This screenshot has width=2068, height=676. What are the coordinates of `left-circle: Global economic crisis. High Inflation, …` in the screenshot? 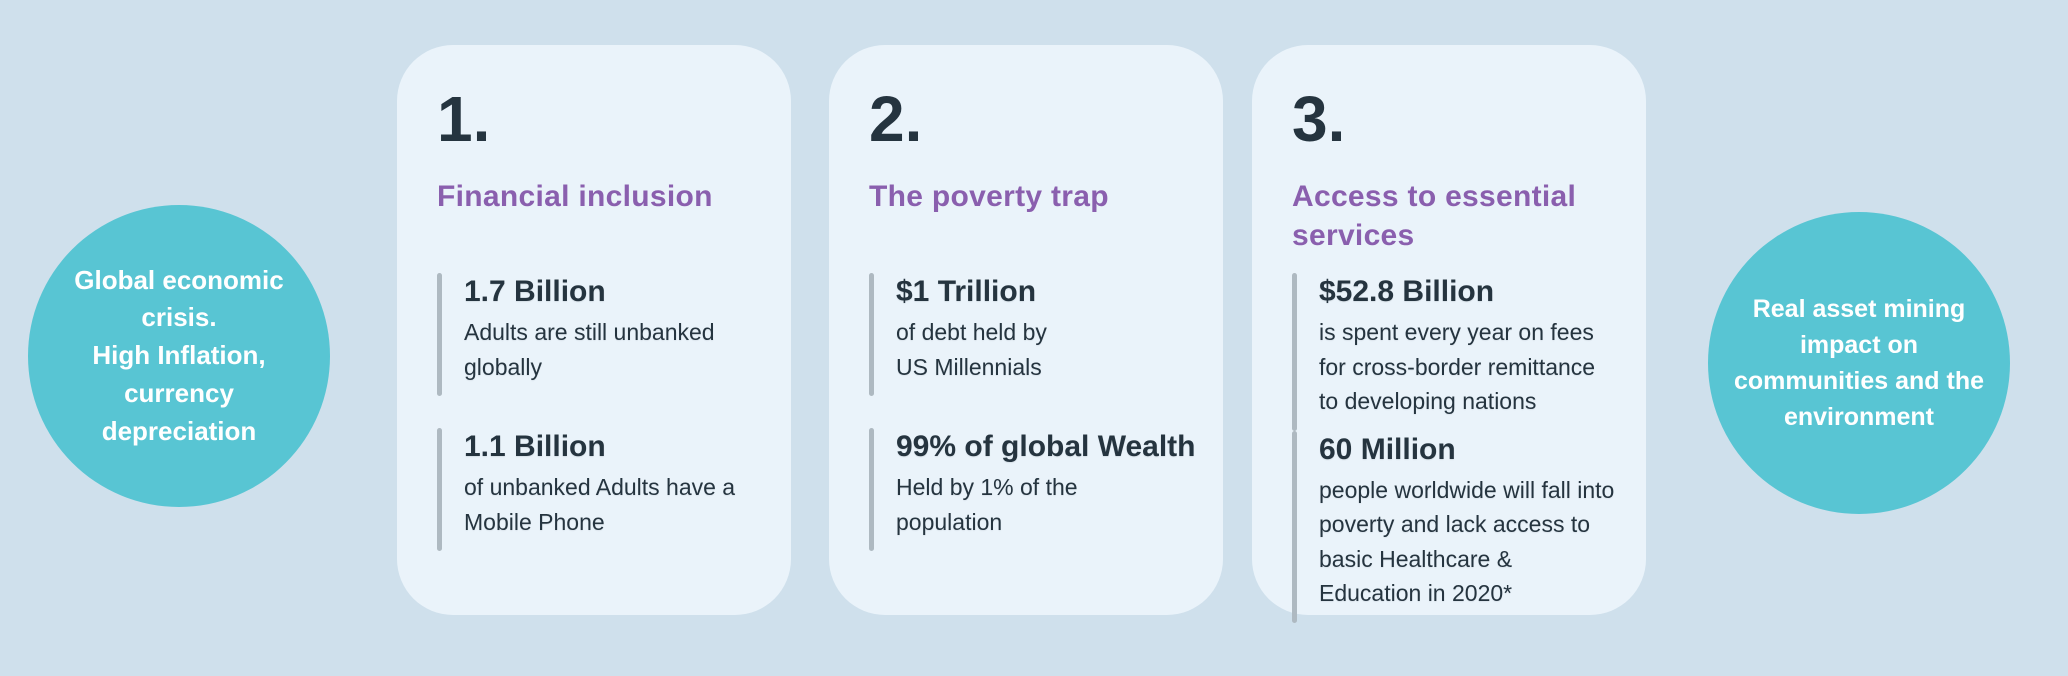 It's located at (179, 356).